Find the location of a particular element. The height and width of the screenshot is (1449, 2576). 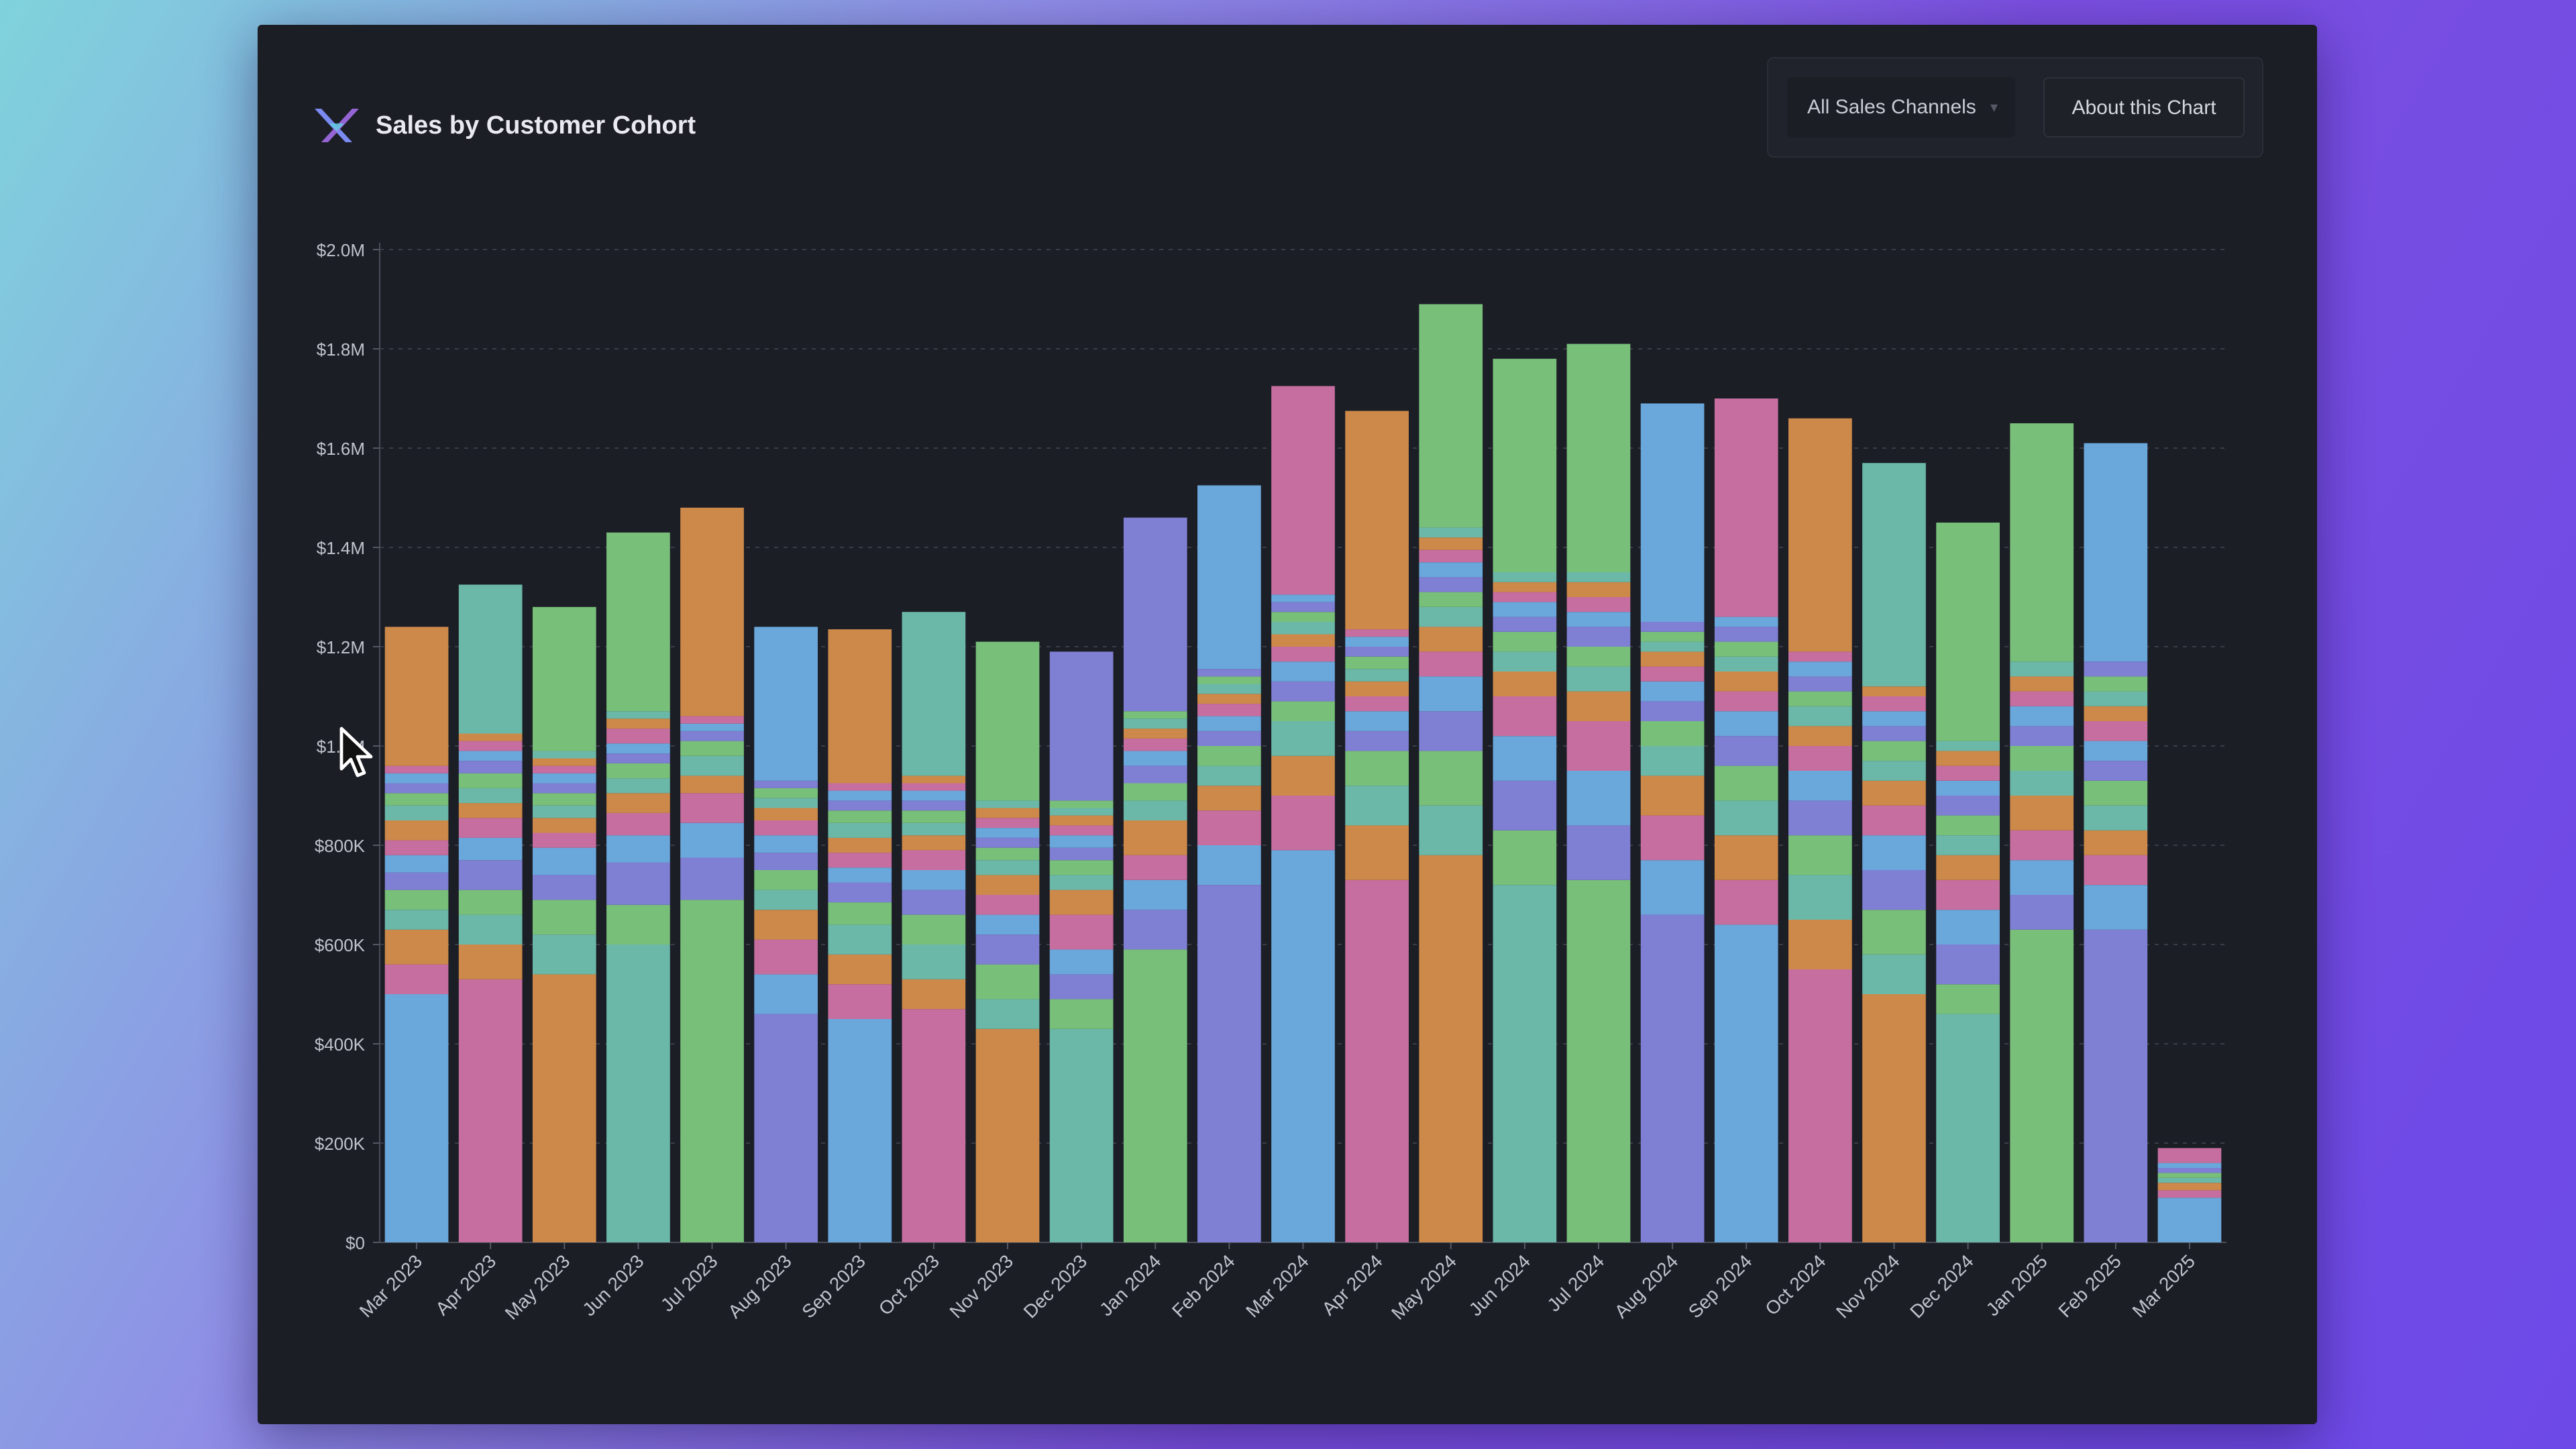

x-tick-label: Jan 2024 is located at coordinates (1130, 1285).